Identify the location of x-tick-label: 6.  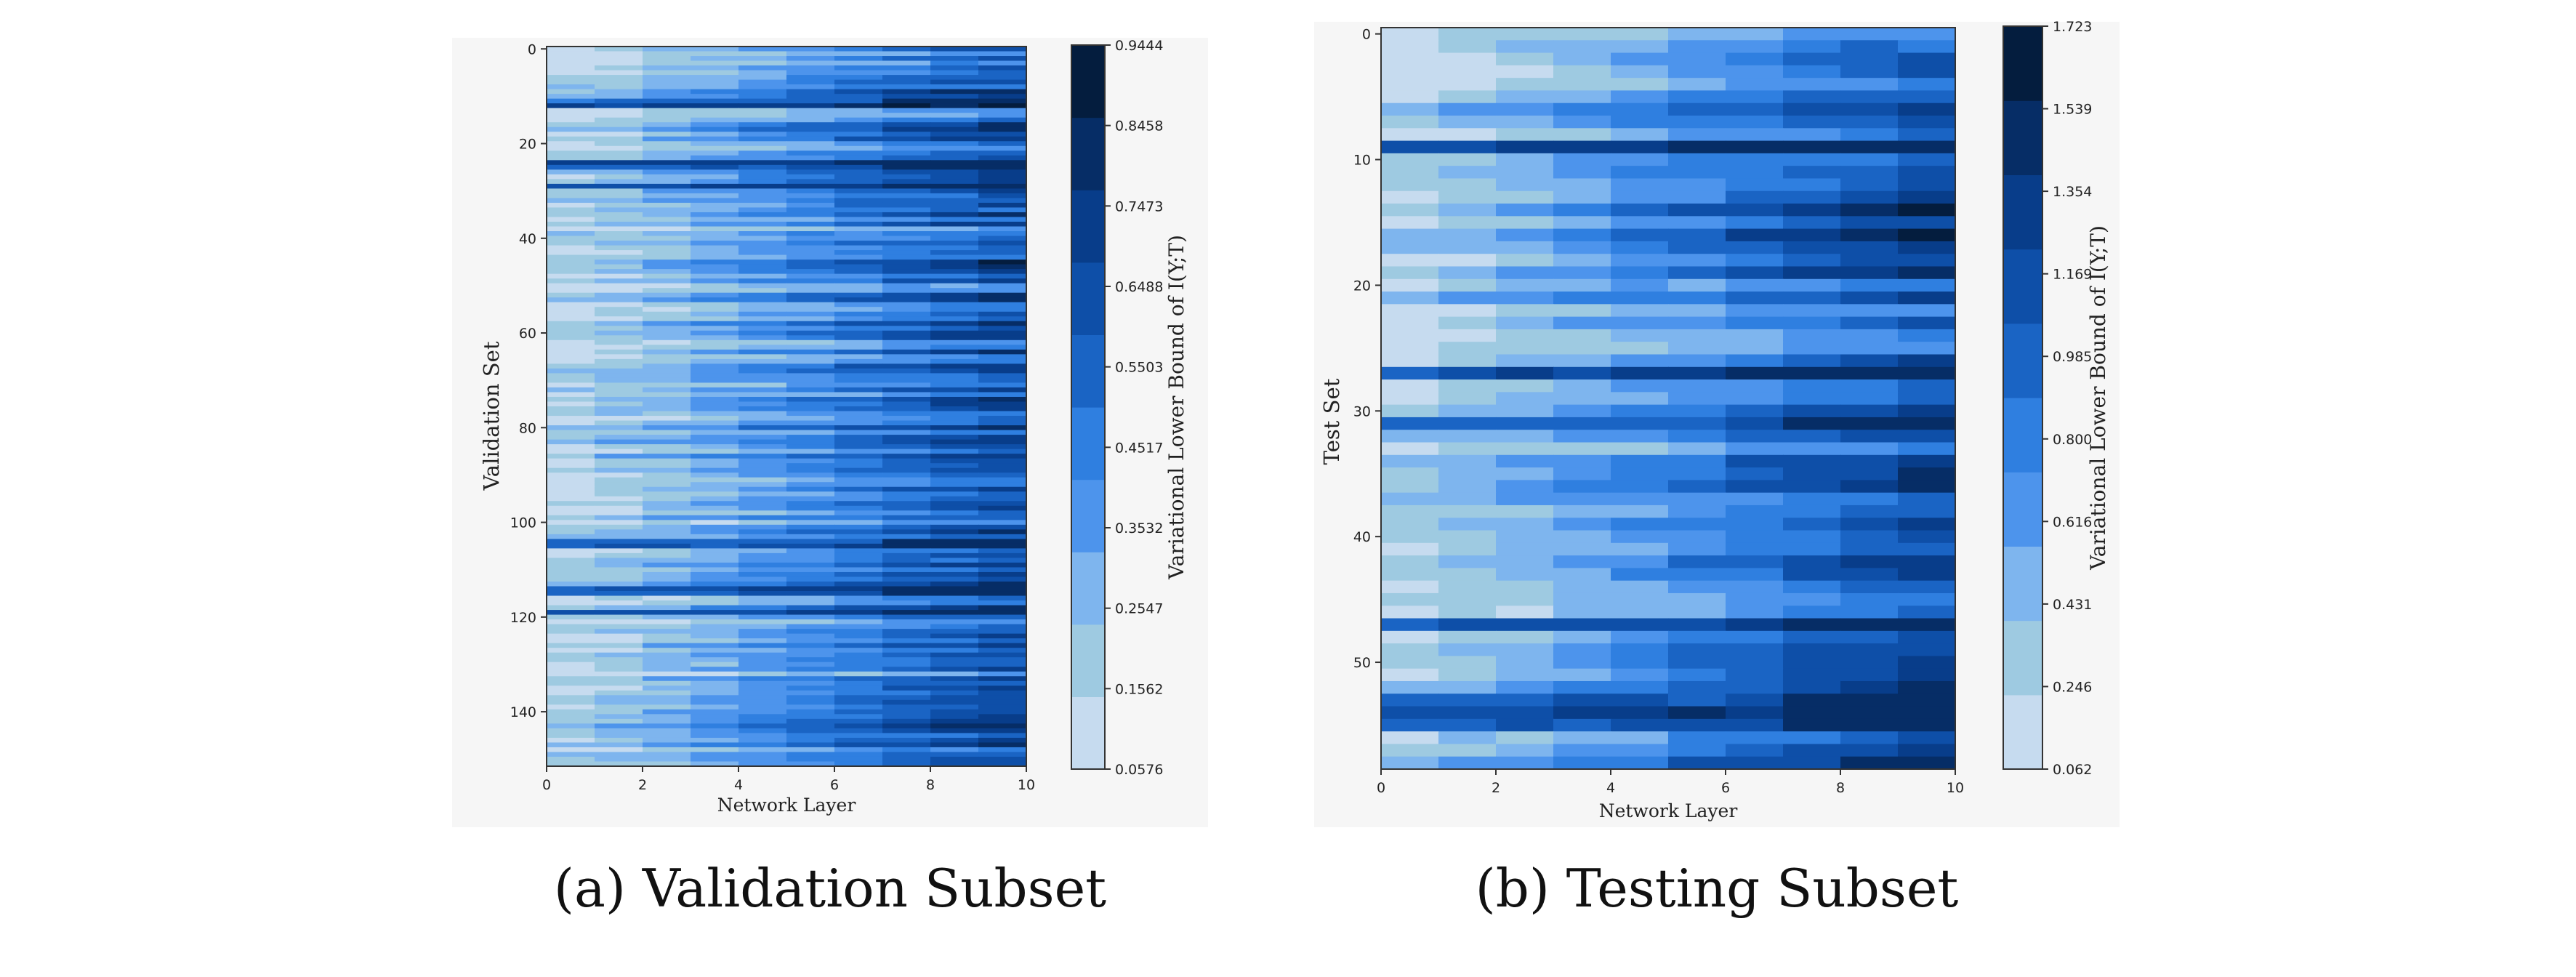
(834, 785).